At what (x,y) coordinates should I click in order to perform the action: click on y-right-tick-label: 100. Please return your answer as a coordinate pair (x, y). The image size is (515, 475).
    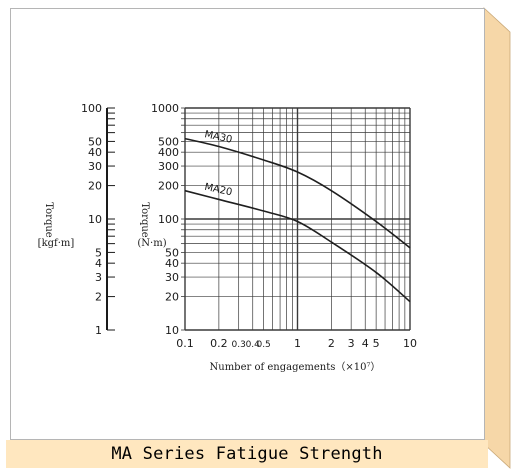
    Looking at the image, I should click on (168, 219).